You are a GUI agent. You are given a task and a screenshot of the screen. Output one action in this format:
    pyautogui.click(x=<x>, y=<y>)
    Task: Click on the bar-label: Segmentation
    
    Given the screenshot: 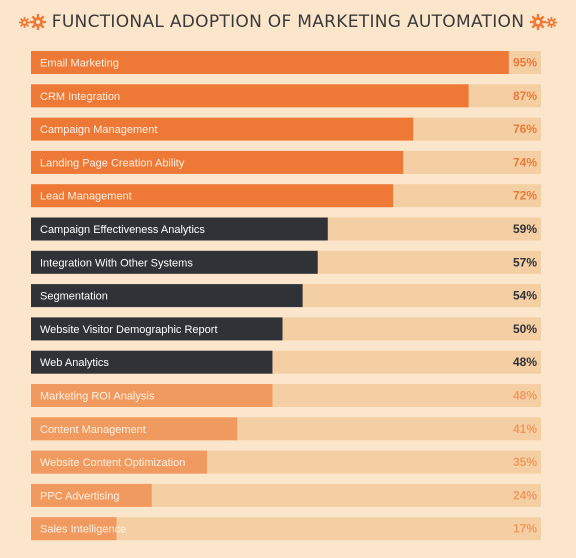 What is the action you would take?
    pyautogui.click(x=74, y=297)
    